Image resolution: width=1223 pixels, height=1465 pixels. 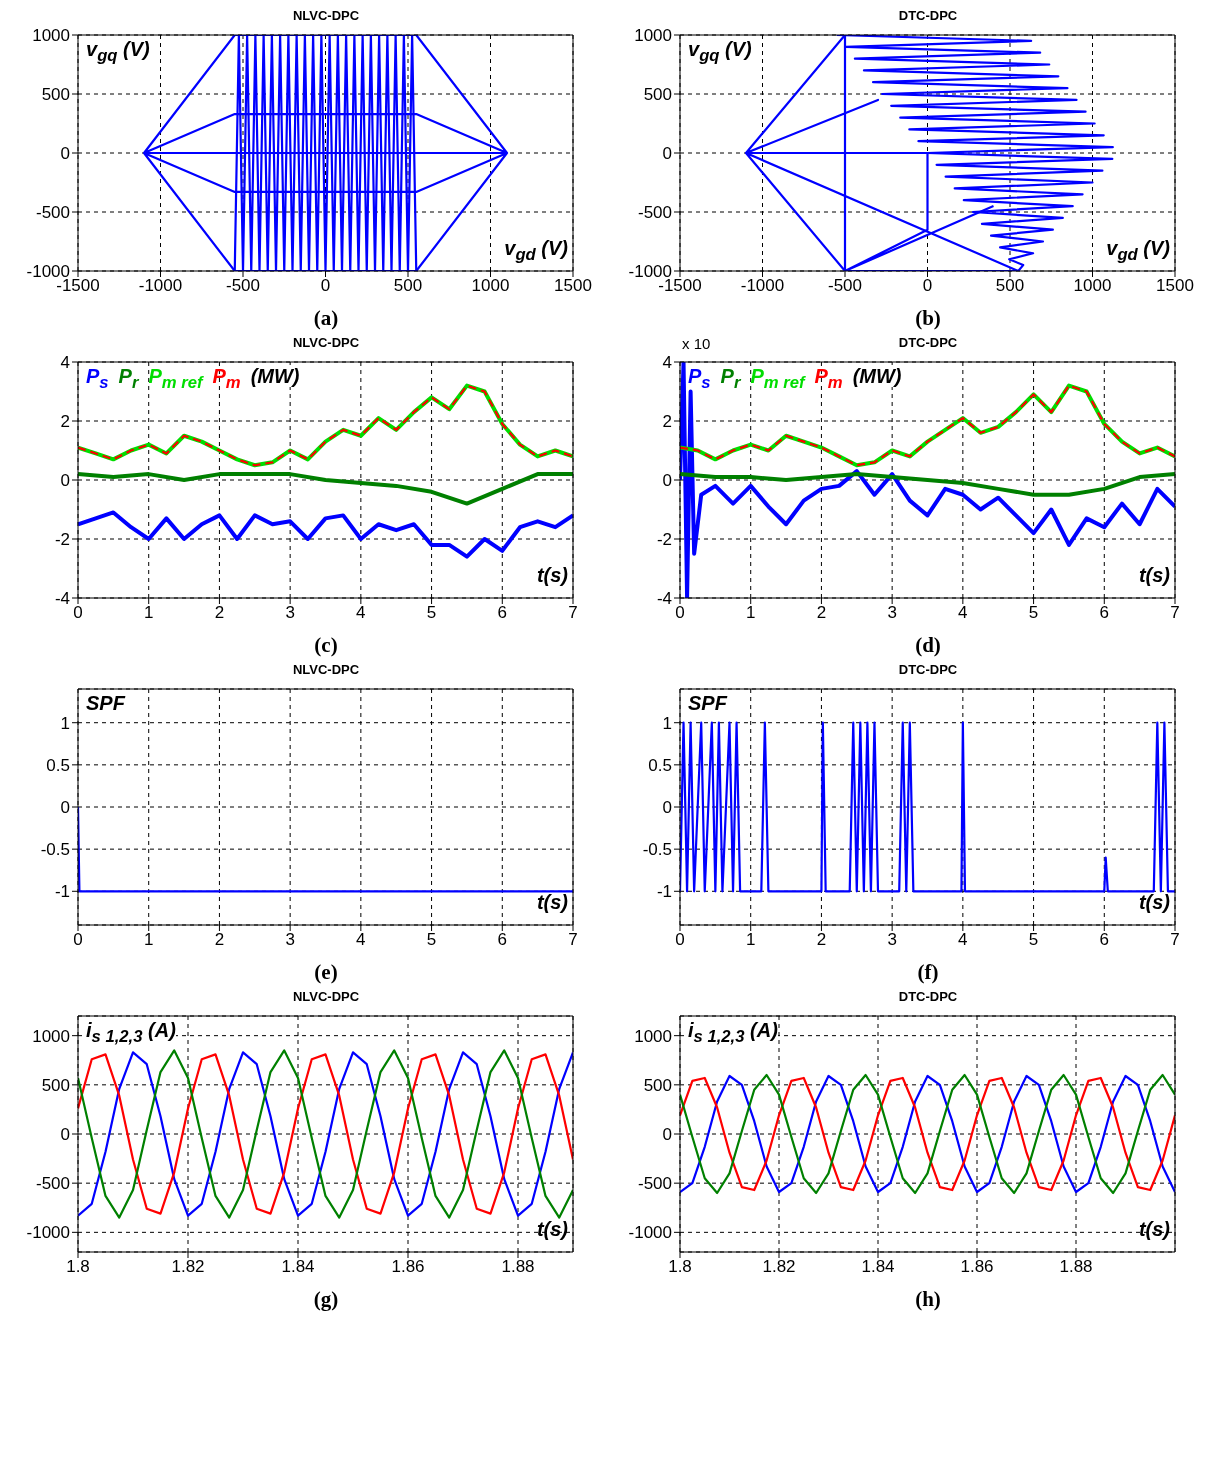 What do you see at coordinates (762, 286) in the screenshot?
I see `x-tick-label: -1000` at bounding box center [762, 286].